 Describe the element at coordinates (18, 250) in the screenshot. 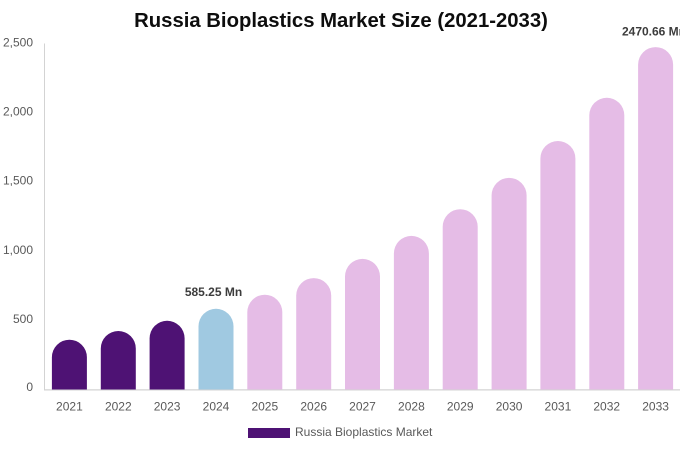

I see `svg-text: 1,000` at that location.